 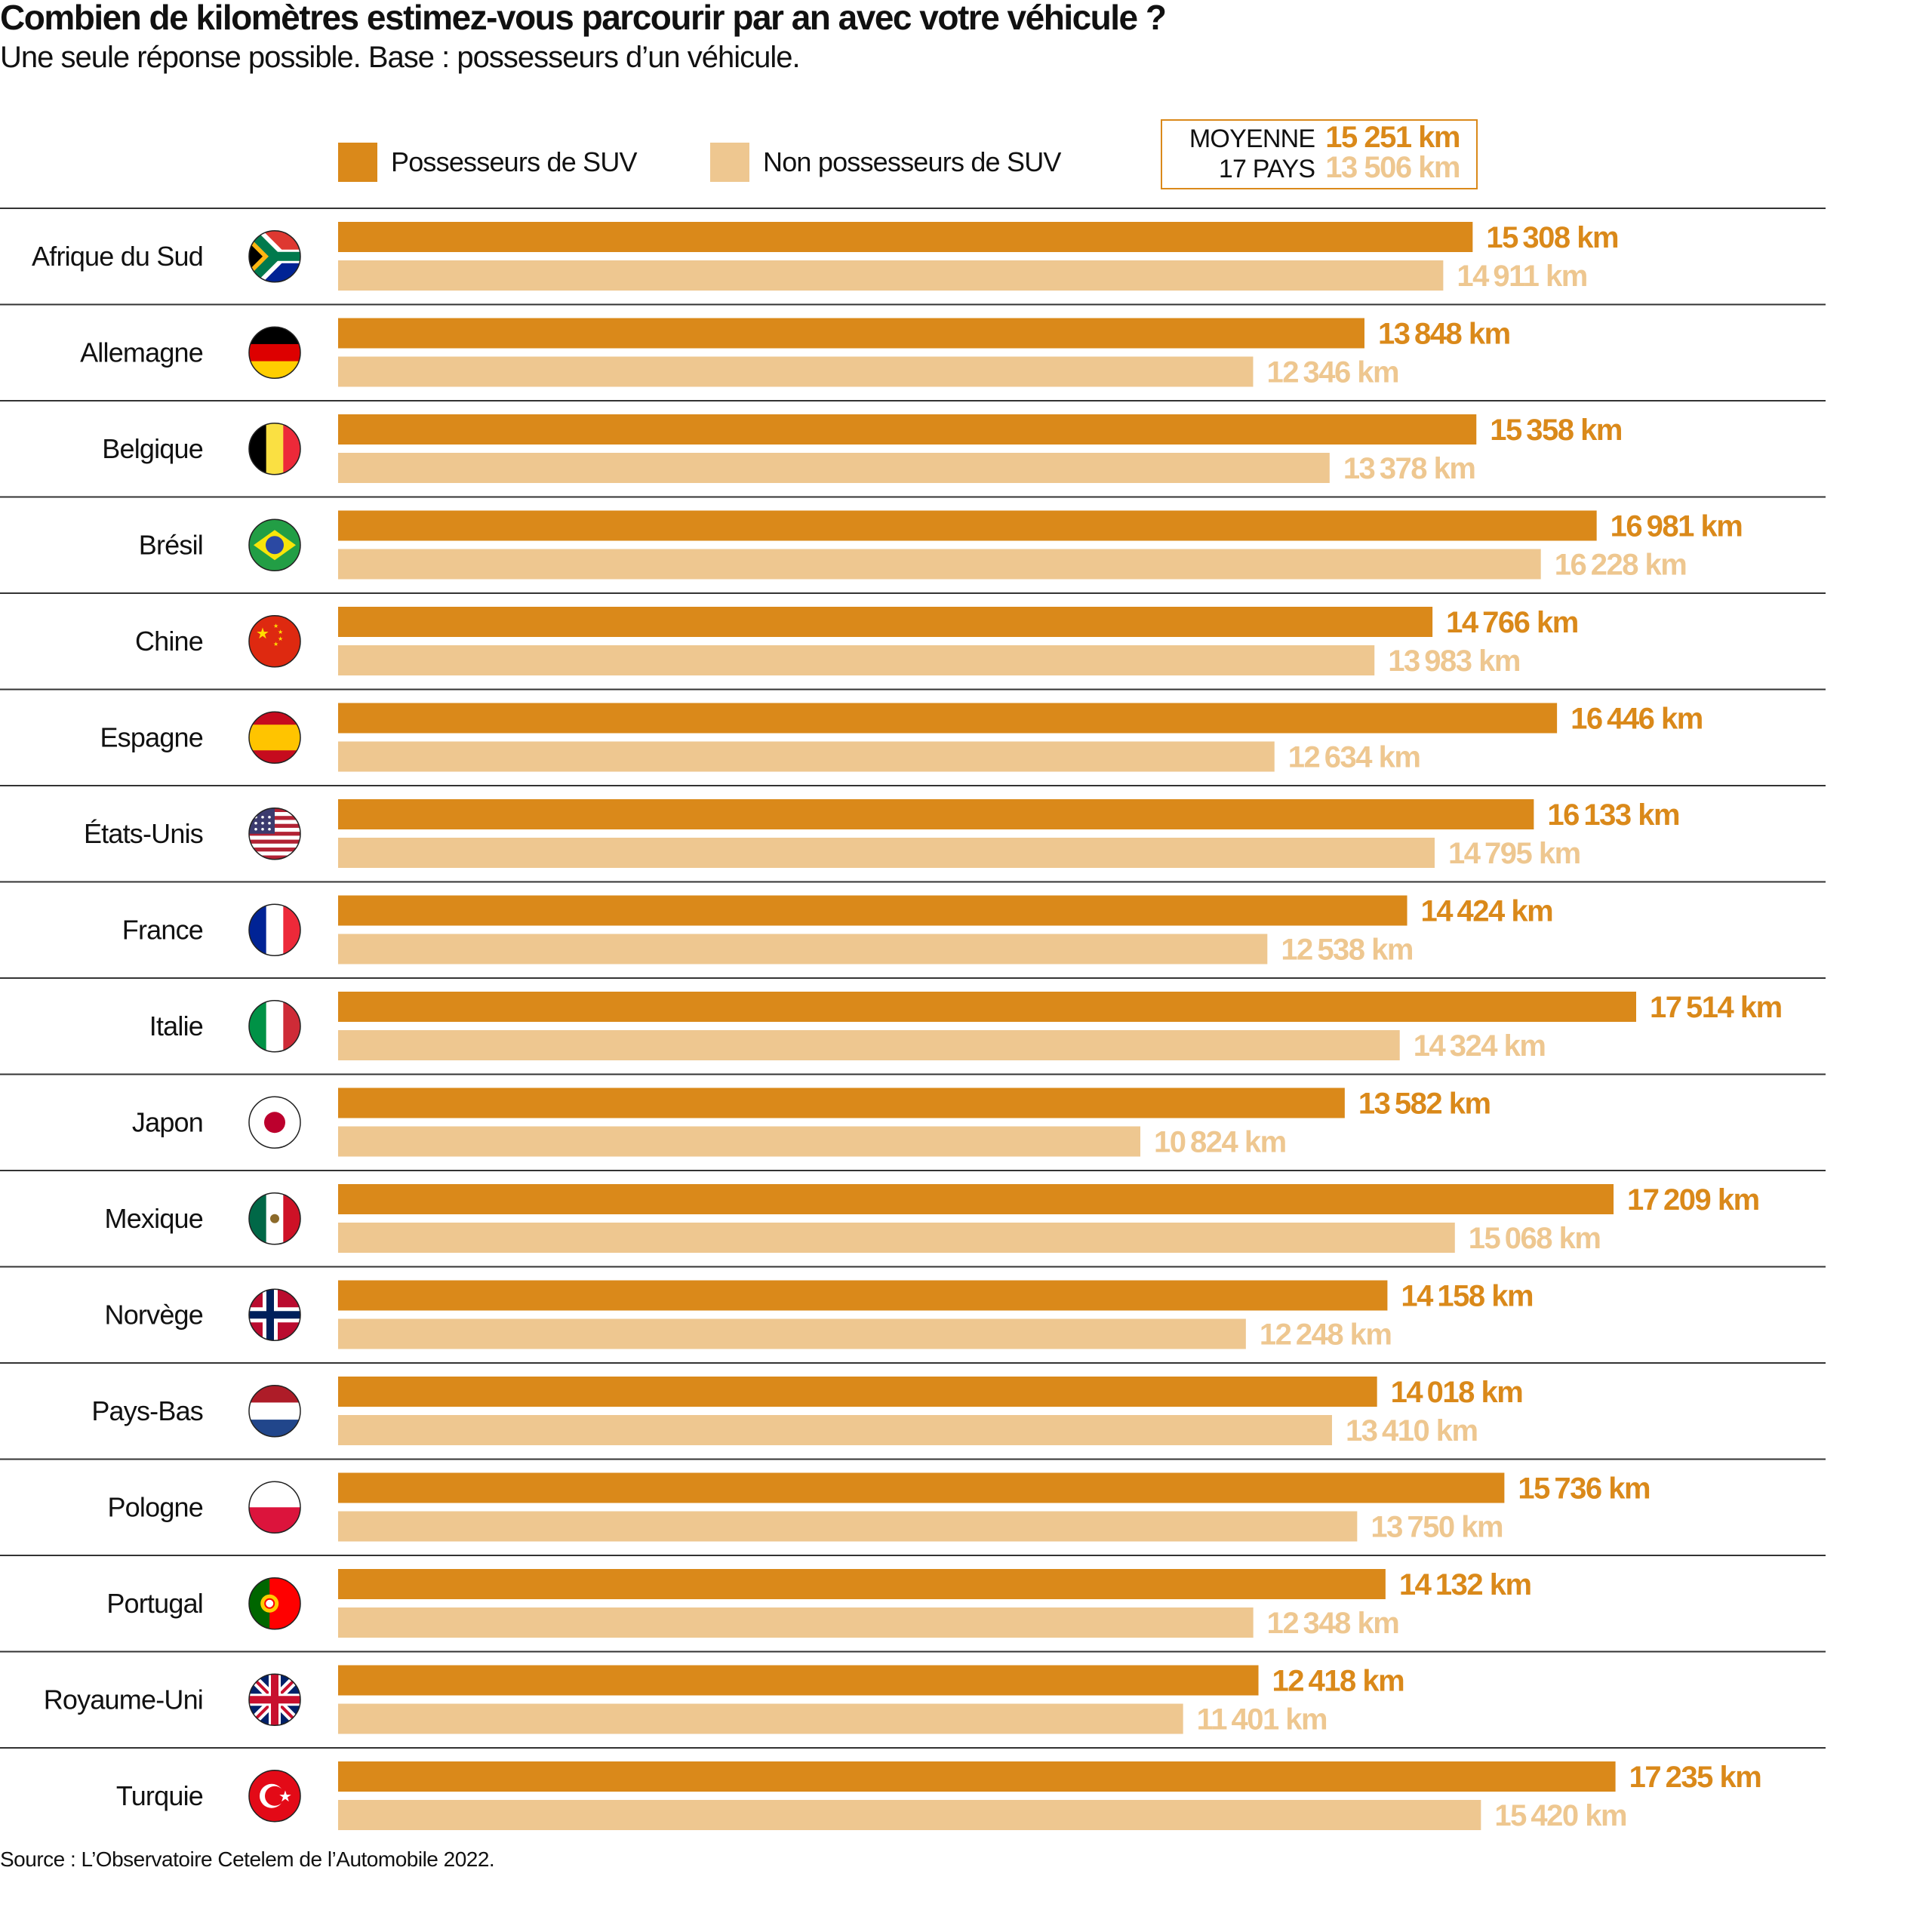 I want to click on data-label: 16 446 km, so click(x=1637, y=719).